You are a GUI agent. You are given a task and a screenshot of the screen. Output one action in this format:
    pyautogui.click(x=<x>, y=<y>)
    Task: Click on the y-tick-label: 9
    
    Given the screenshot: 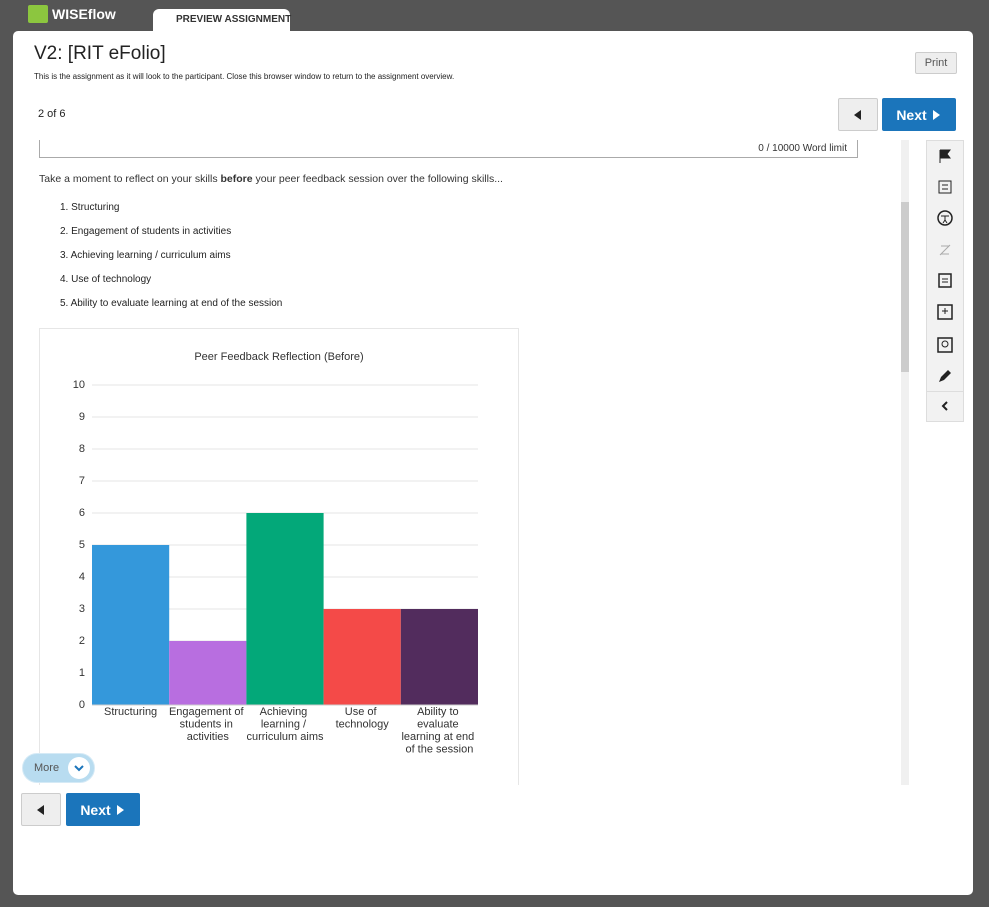 What is the action you would take?
    pyautogui.click(x=82, y=417)
    